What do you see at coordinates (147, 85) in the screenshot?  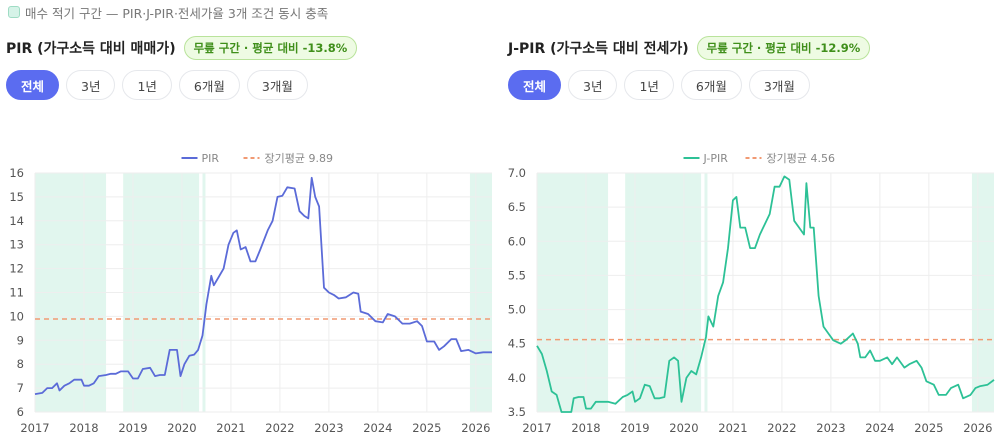 I see `pir-tab-1y: 1년` at bounding box center [147, 85].